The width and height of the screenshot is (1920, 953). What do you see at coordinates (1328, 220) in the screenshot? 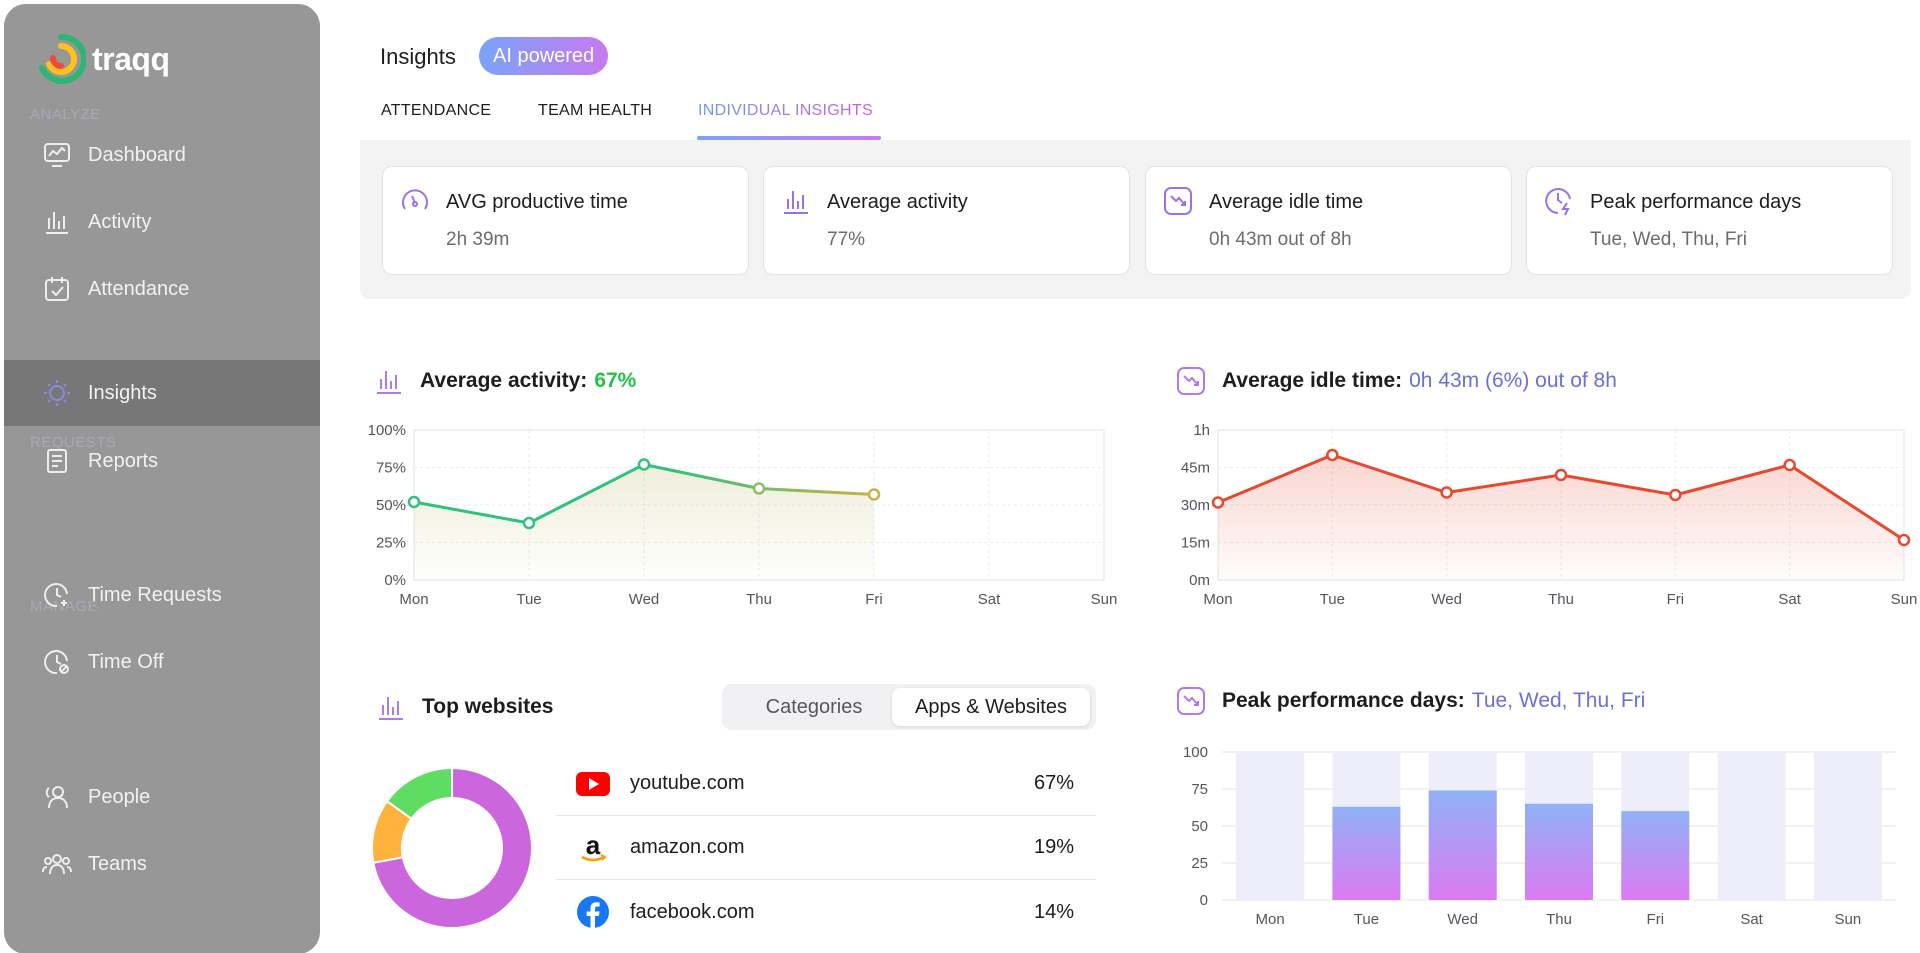
I see `stat-card-average-idle-time: Average idle time 0h 43m out of 8h` at bounding box center [1328, 220].